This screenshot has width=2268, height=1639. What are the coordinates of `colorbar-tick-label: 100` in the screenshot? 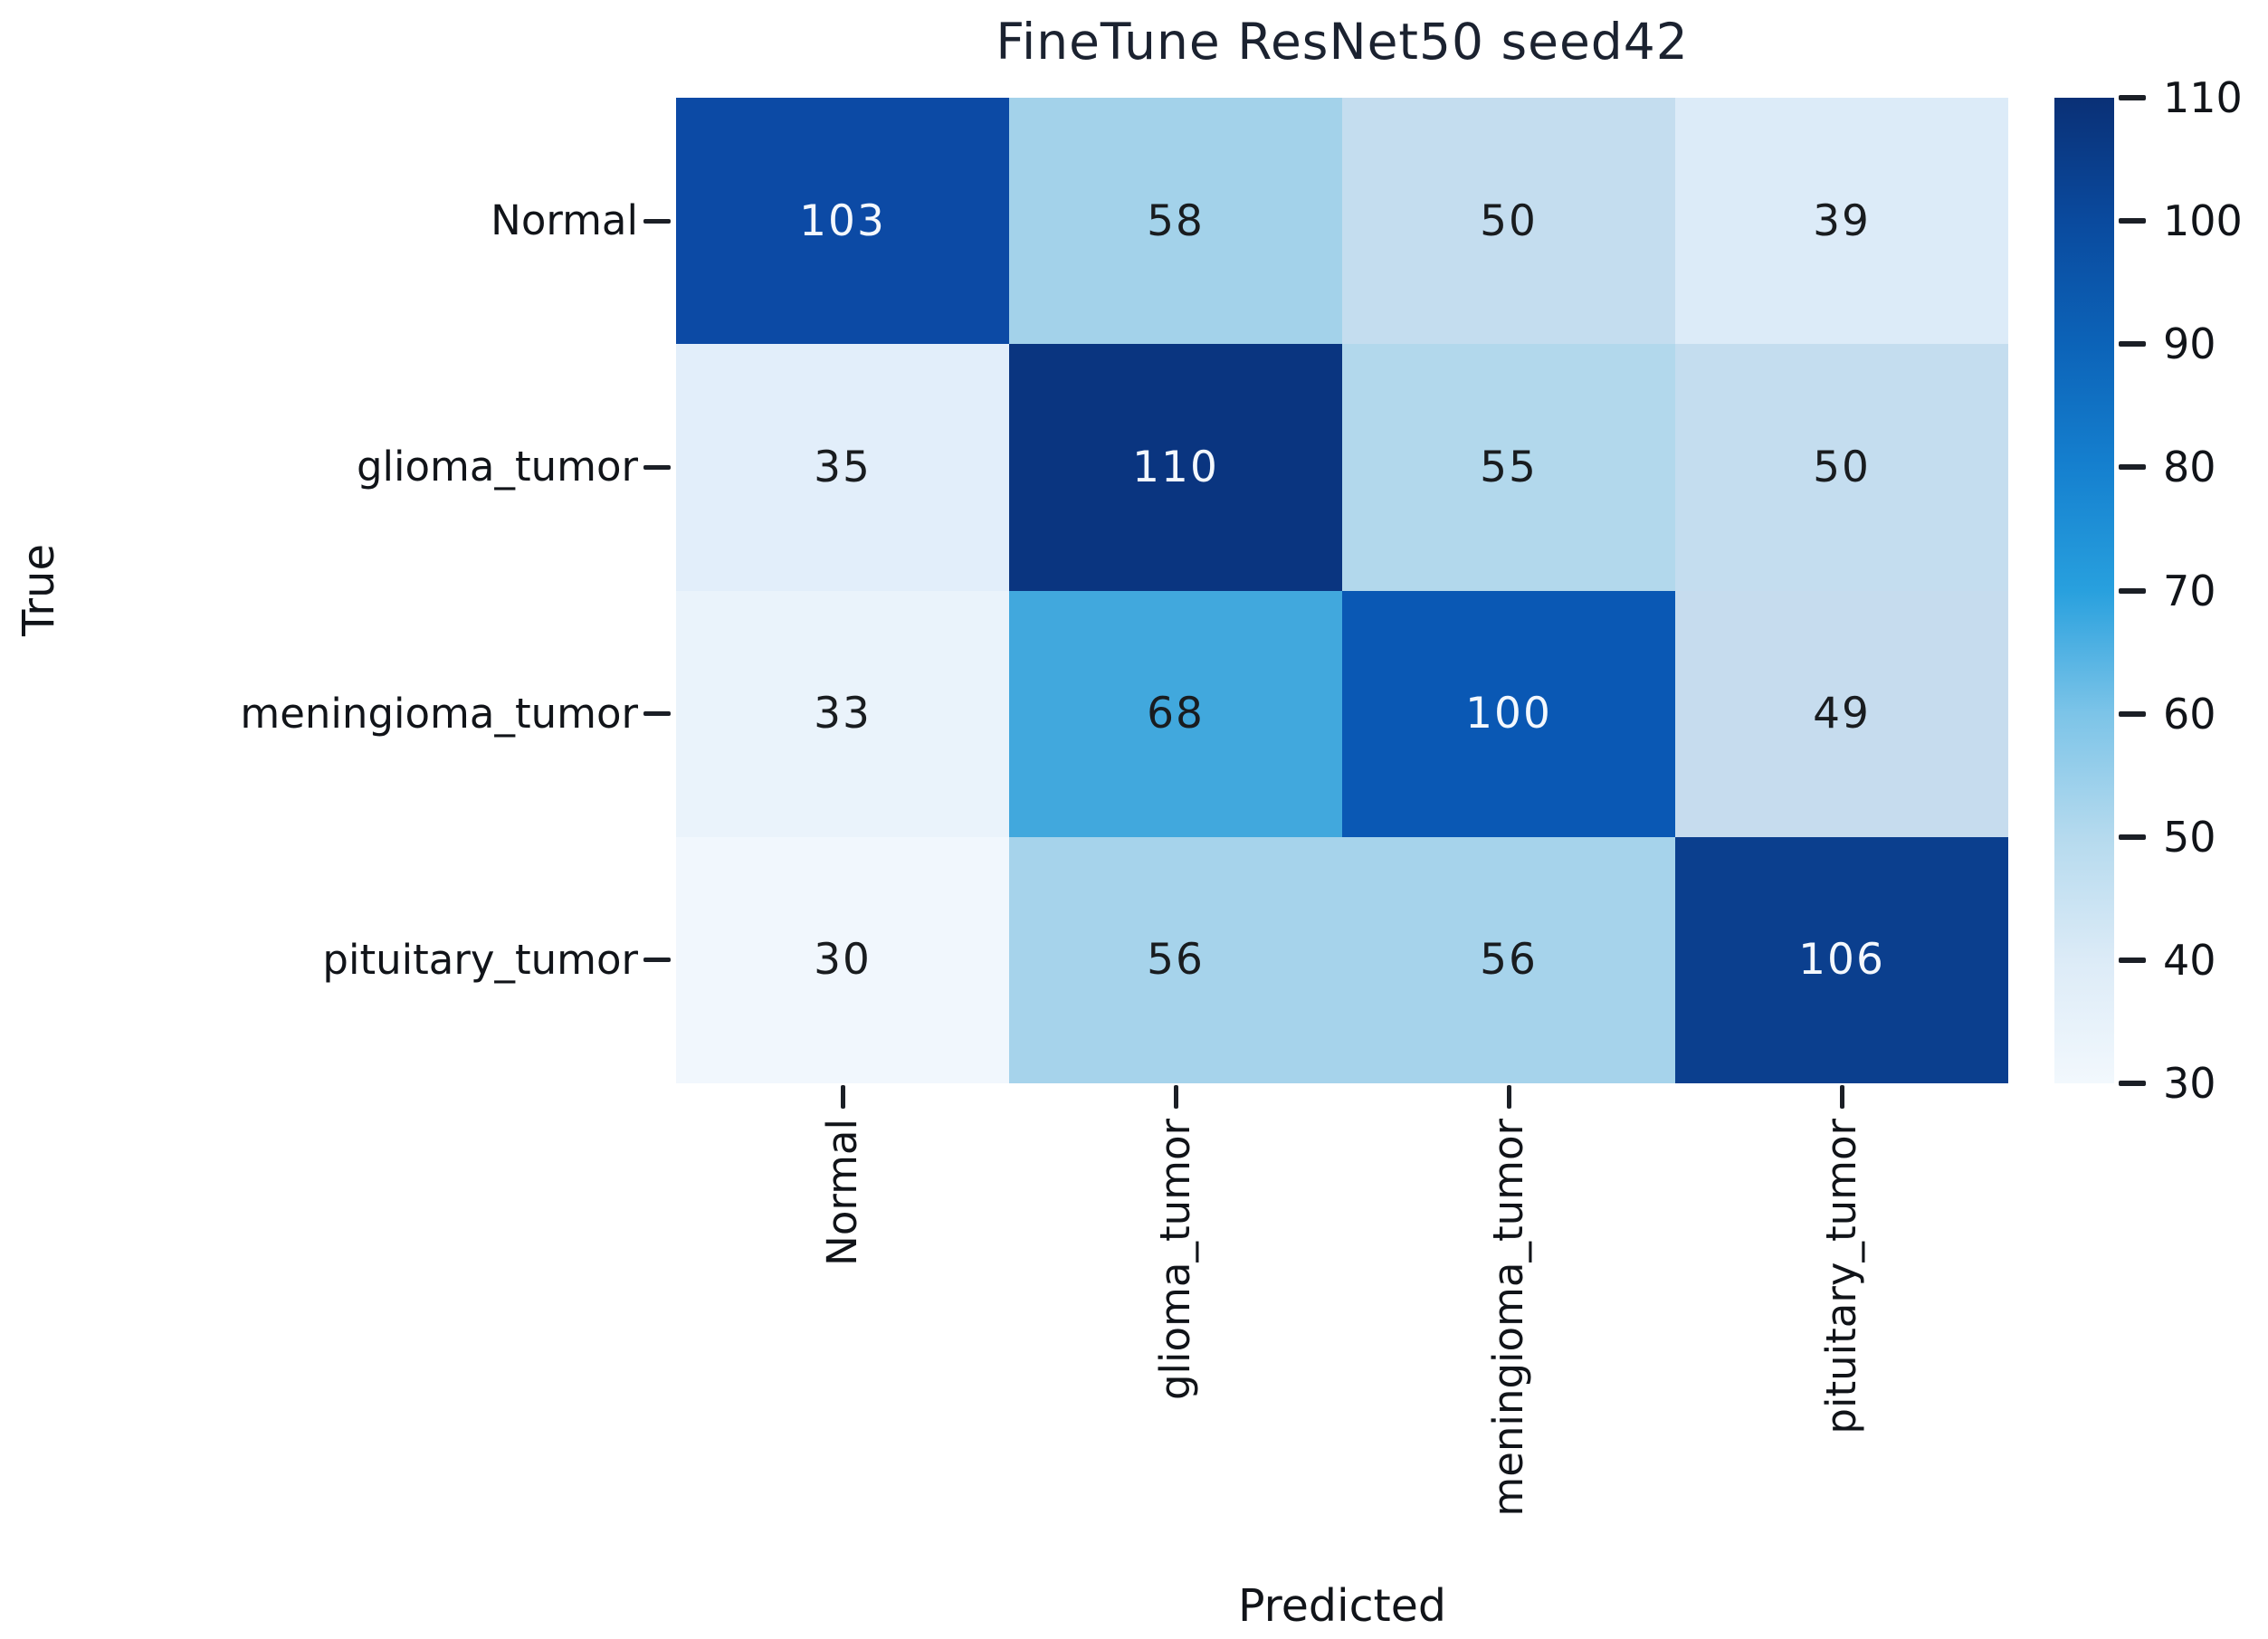 It's located at (2203, 221).